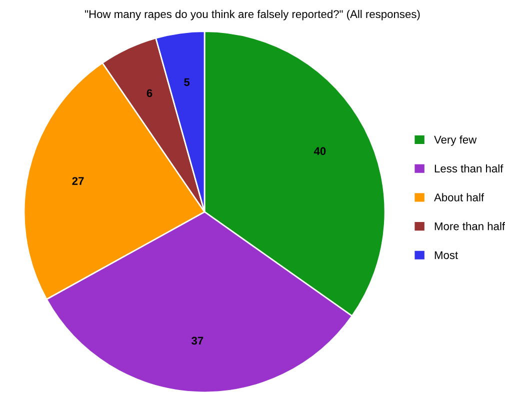 Image resolution: width=505 pixels, height=396 pixels. What do you see at coordinates (187, 82) in the screenshot?
I see `data-label: 5` at bounding box center [187, 82].